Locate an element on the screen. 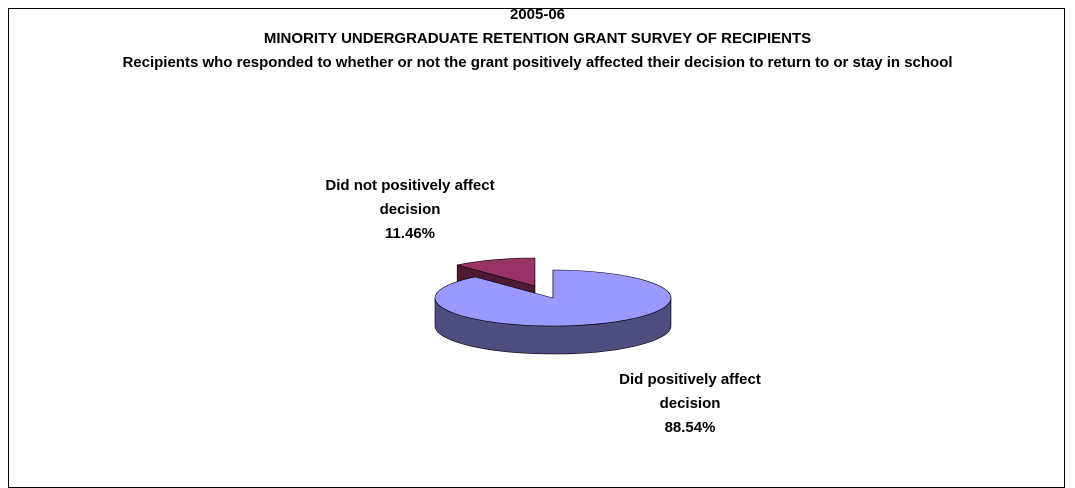 This screenshot has width=1075, height=488. slice-label-value: 11.46% is located at coordinates (410, 233).